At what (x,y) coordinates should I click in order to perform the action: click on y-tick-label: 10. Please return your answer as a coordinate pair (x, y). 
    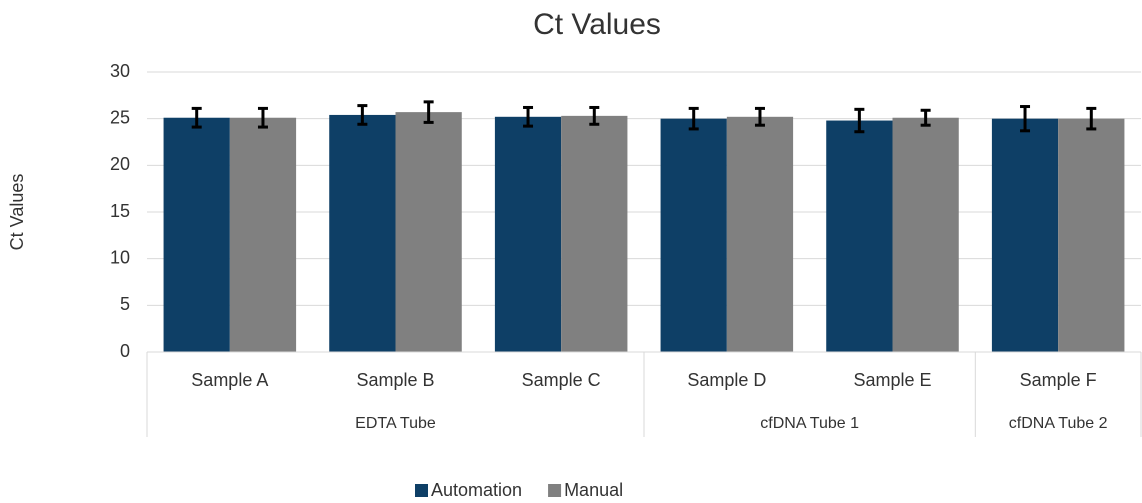
    Looking at the image, I should click on (120, 257).